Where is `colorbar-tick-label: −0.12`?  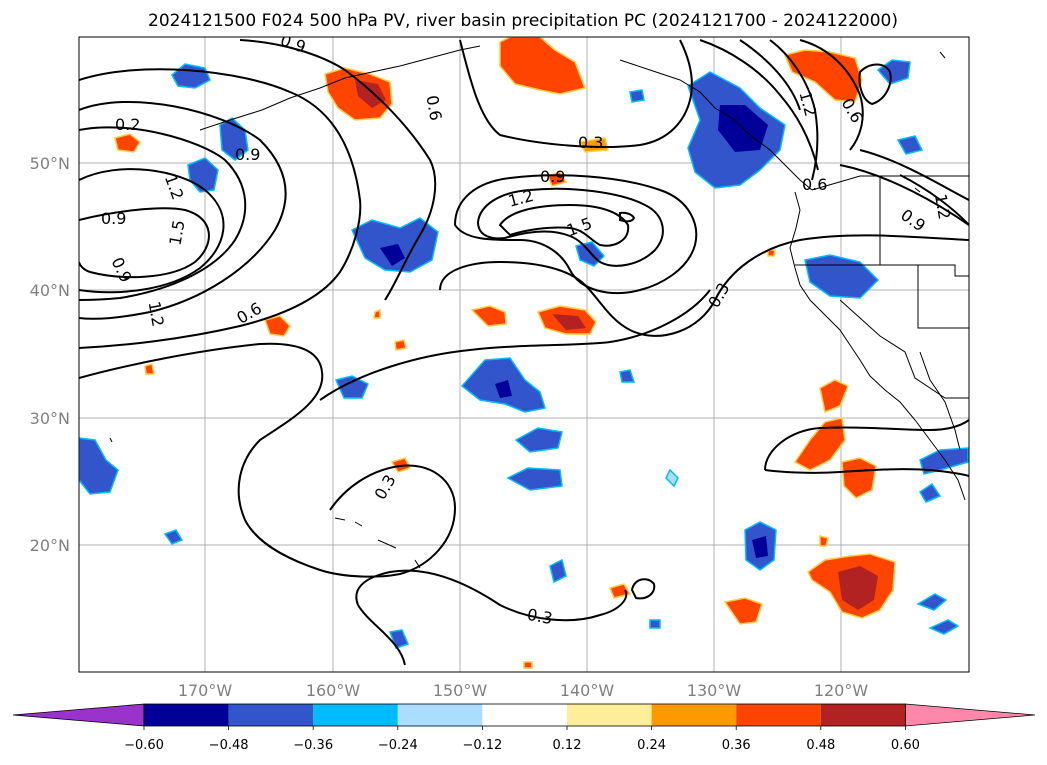
colorbar-tick-label: −0.12 is located at coordinates (482, 745).